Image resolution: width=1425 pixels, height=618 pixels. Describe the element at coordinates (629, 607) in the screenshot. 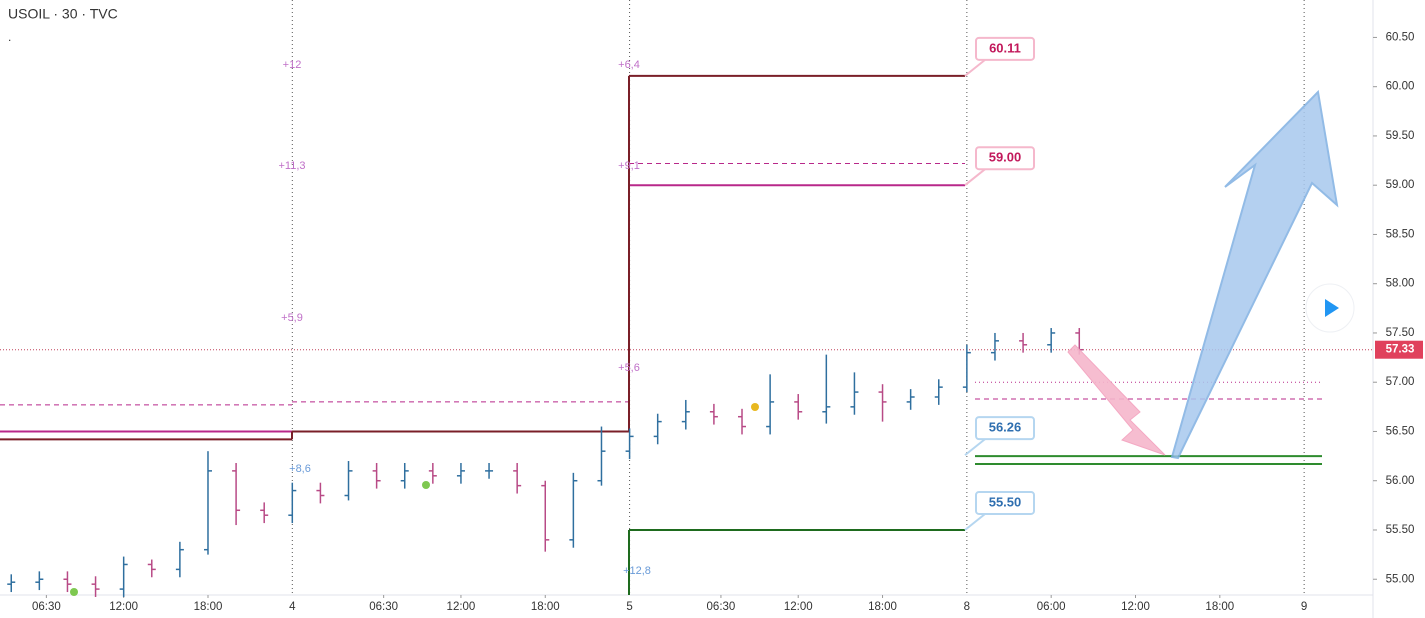

I see `x-tick-label: 5` at that location.